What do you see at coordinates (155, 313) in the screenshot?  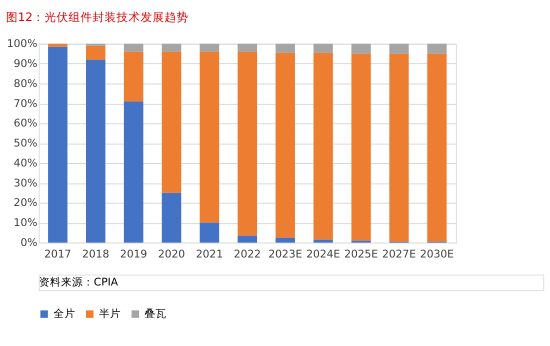 I see `legend-label: 叠瓦` at bounding box center [155, 313].